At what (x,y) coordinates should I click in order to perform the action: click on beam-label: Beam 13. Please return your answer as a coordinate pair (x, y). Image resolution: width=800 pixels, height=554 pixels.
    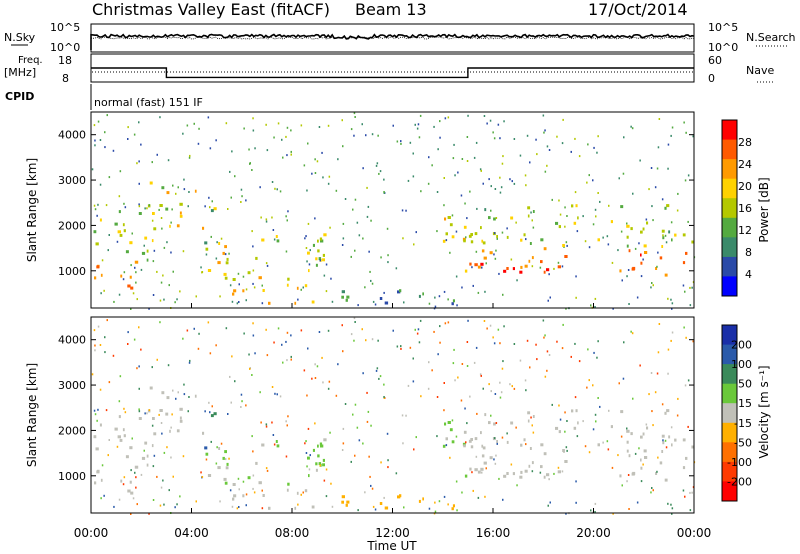
    Looking at the image, I should click on (391, 9).